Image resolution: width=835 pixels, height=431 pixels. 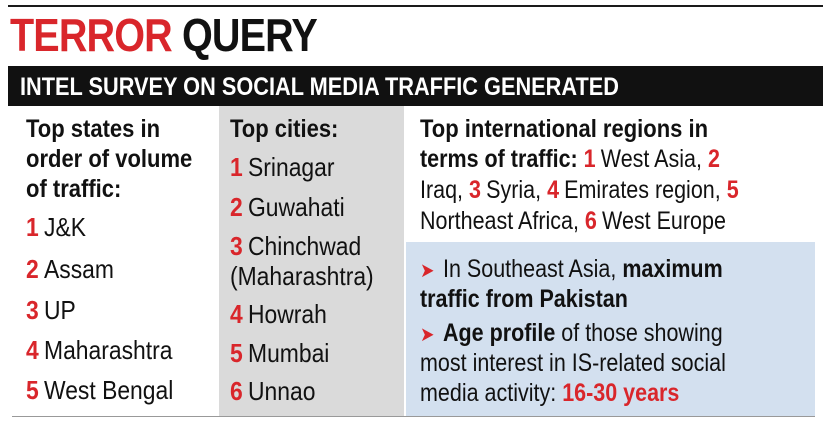 What do you see at coordinates (530, 269) in the screenshot?
I see `note-1-plain: In Southeast Asia,` at bounding box center [530, 269].